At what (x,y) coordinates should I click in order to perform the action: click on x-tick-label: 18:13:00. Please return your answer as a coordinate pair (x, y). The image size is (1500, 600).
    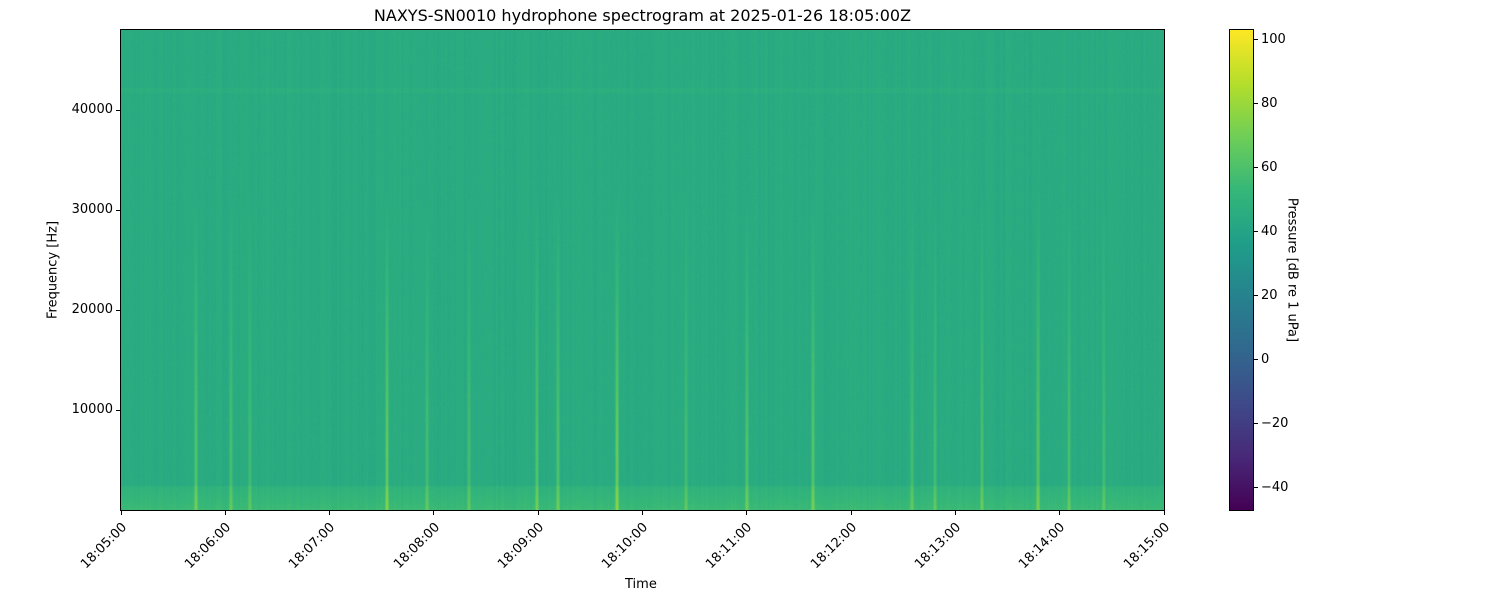
    Looking at the image, I should click on (938, 546).